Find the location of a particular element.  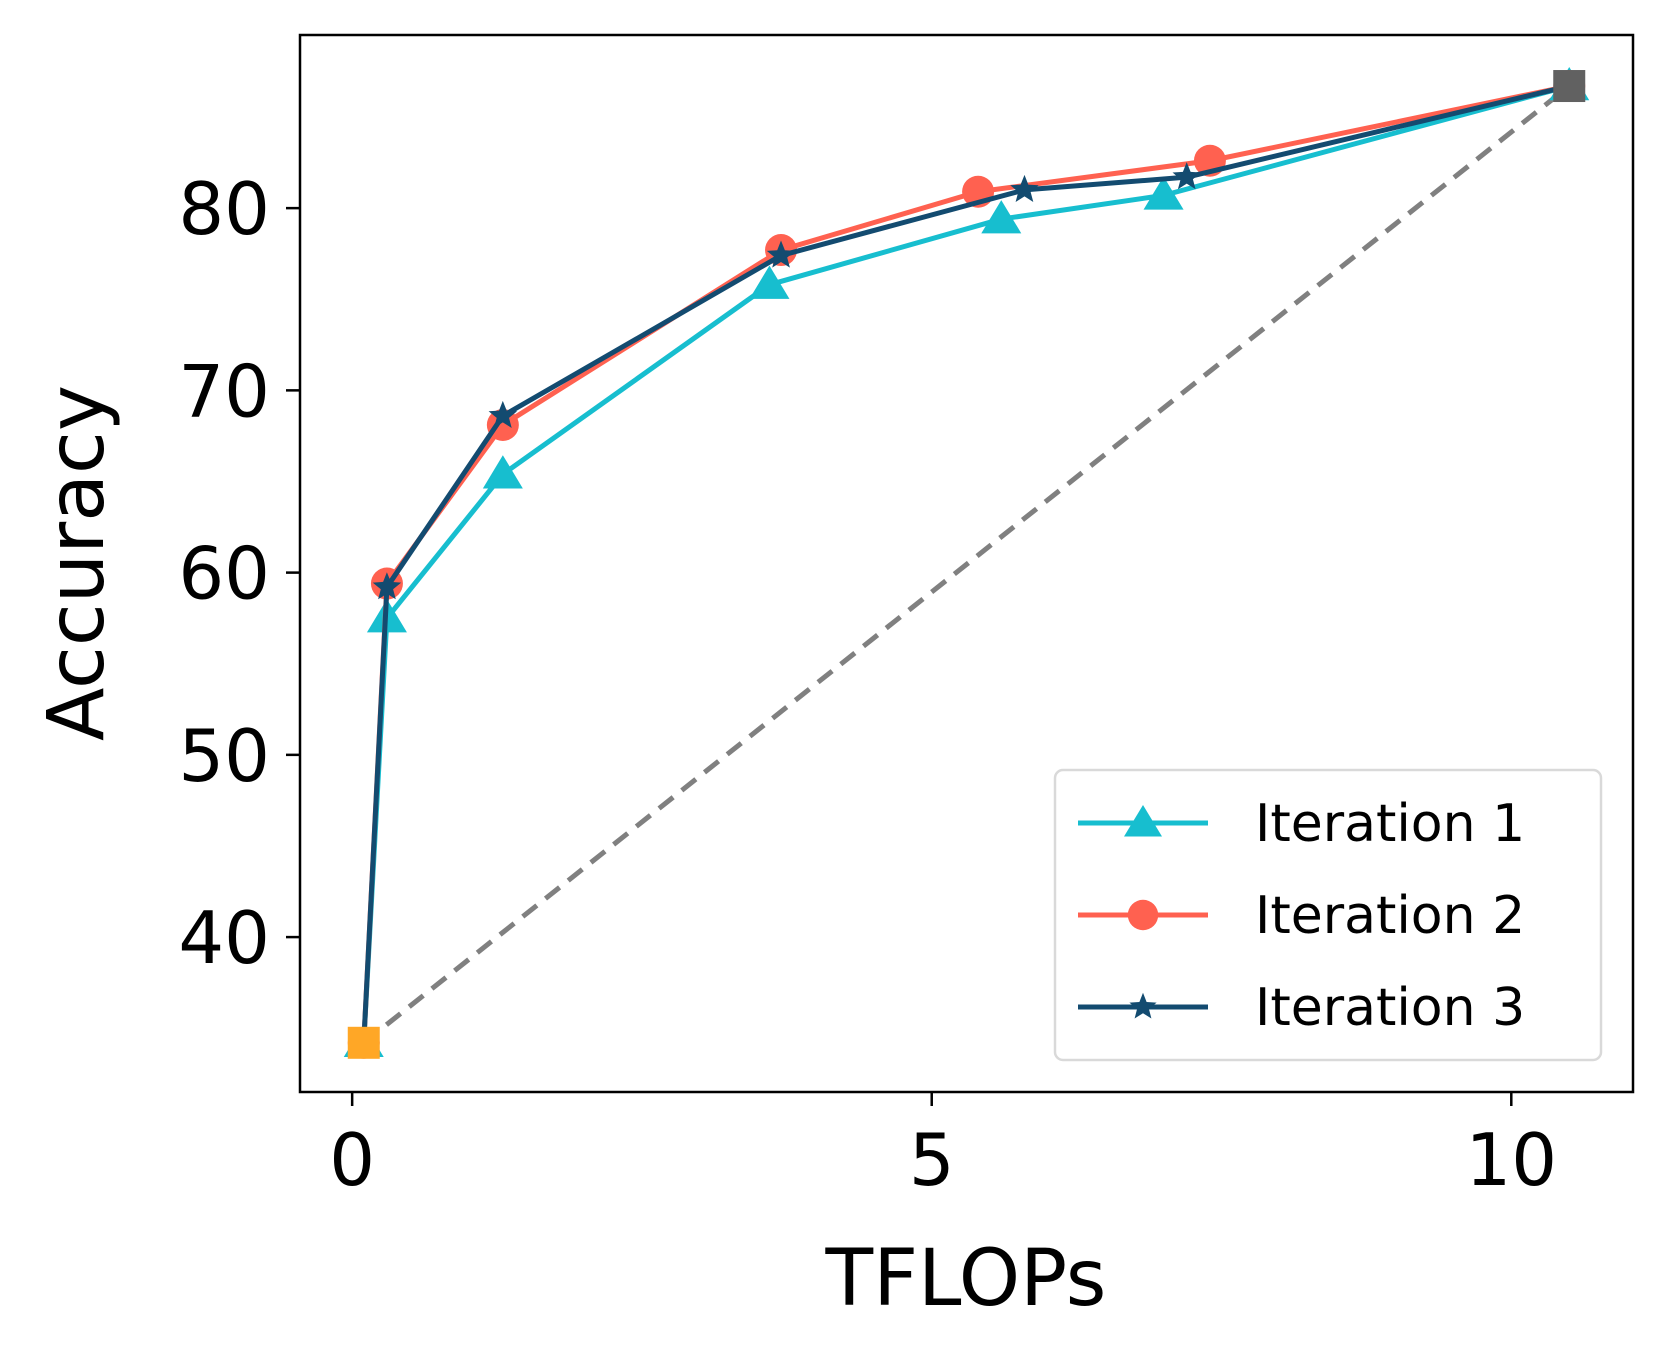

legend-entries: Iteration 1 Iteration 2 Iteration 3 is located at coordinates (1301, 916).